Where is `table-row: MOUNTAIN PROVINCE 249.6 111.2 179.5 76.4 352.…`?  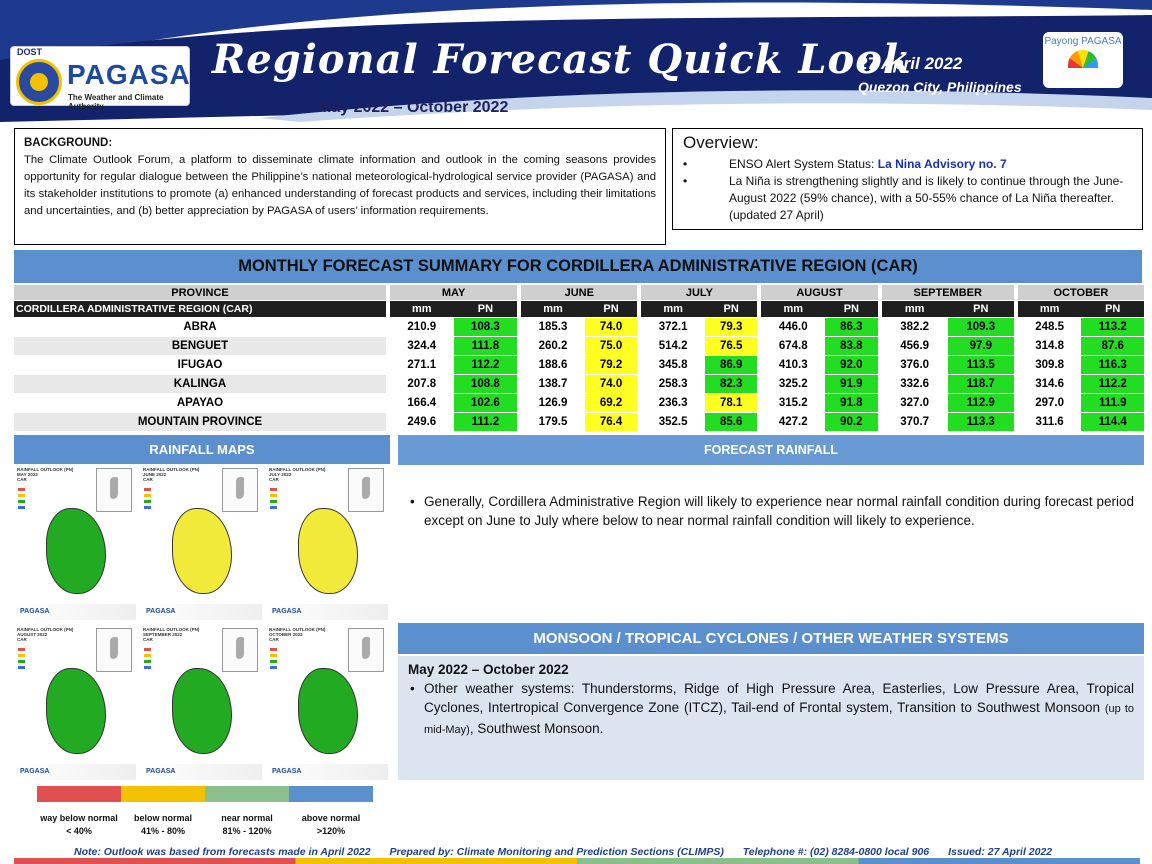 table-row: MOUNTAIN PROVINCE 249.6 111.2 179.5 76.4 352.… is located at coordinates (579, 422).